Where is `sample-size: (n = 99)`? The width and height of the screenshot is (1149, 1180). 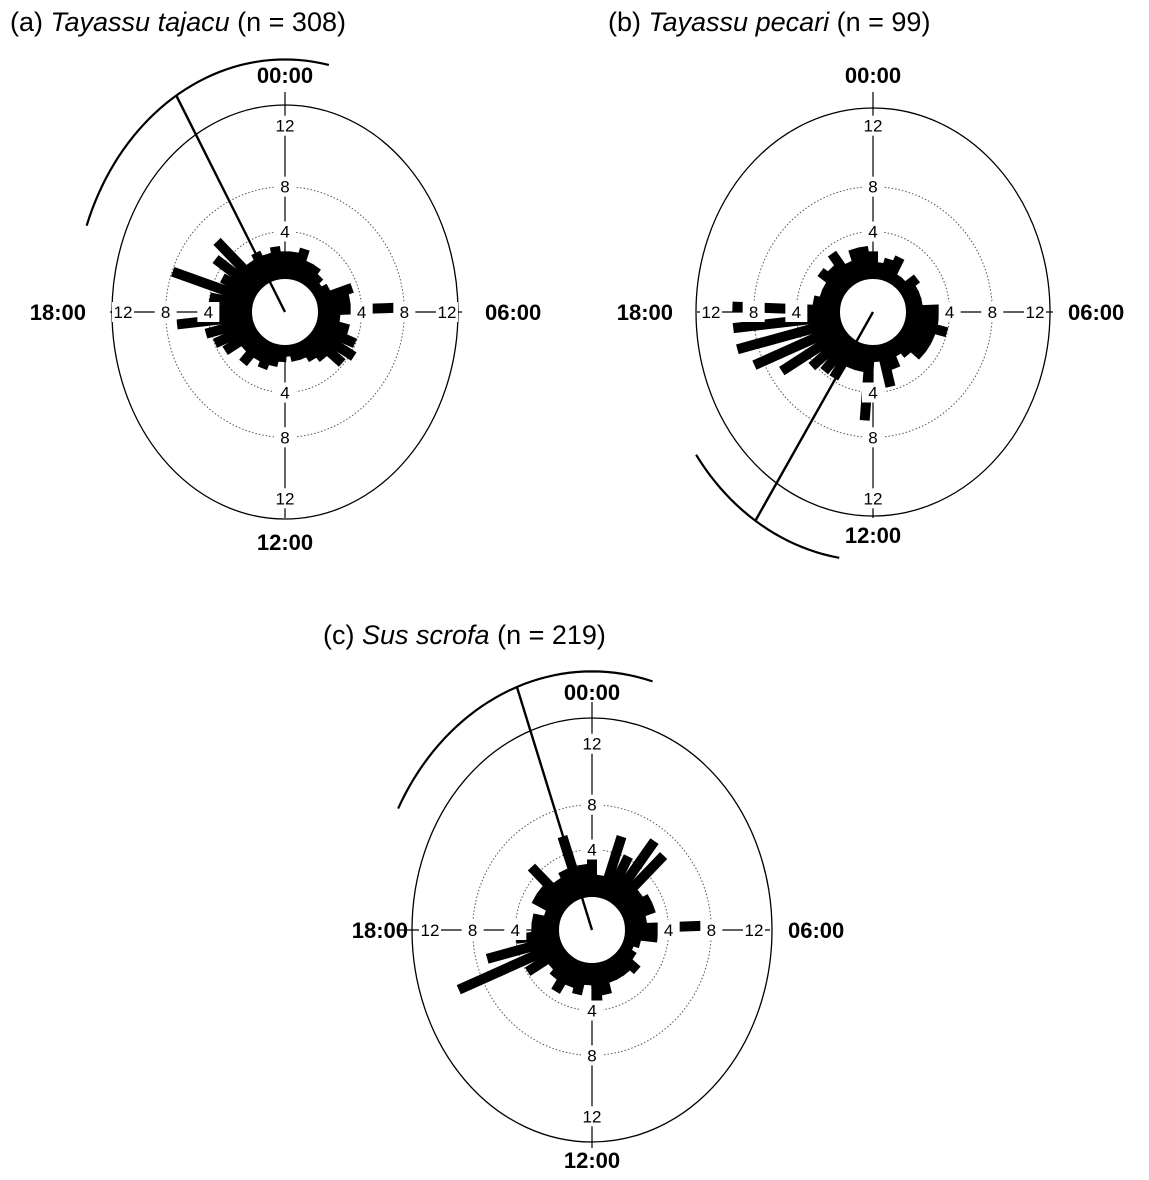
sample-size: (n = 99) is located at coordinates (883, 22).